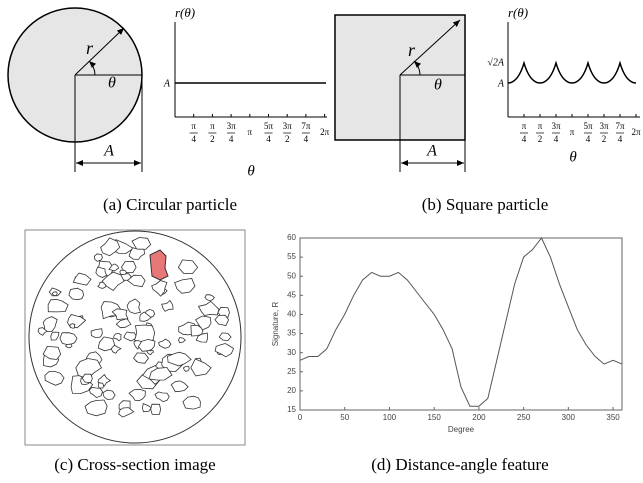  What do you see at coordinates (159, 265) in the screenshot?
I see `highlighted-particle` at bounding box center [159, 265].